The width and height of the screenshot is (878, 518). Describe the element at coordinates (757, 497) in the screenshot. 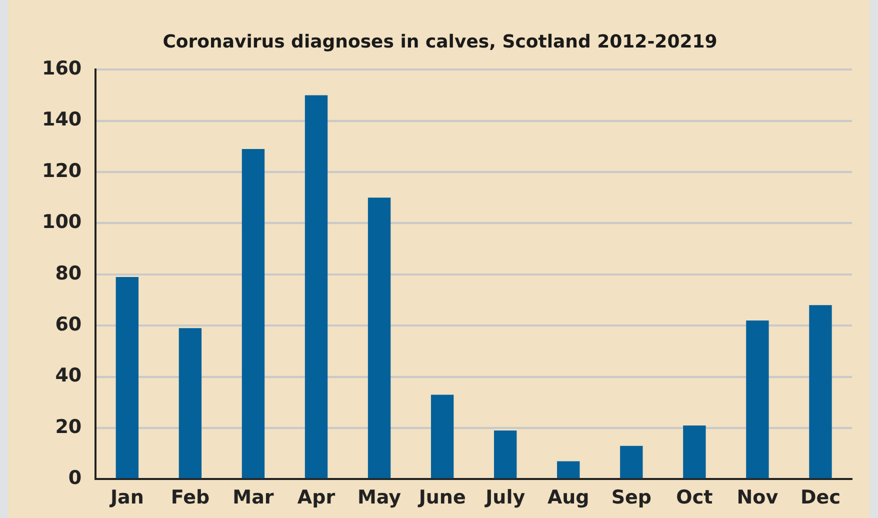

I see `x-tick-label: Nov` at that location.